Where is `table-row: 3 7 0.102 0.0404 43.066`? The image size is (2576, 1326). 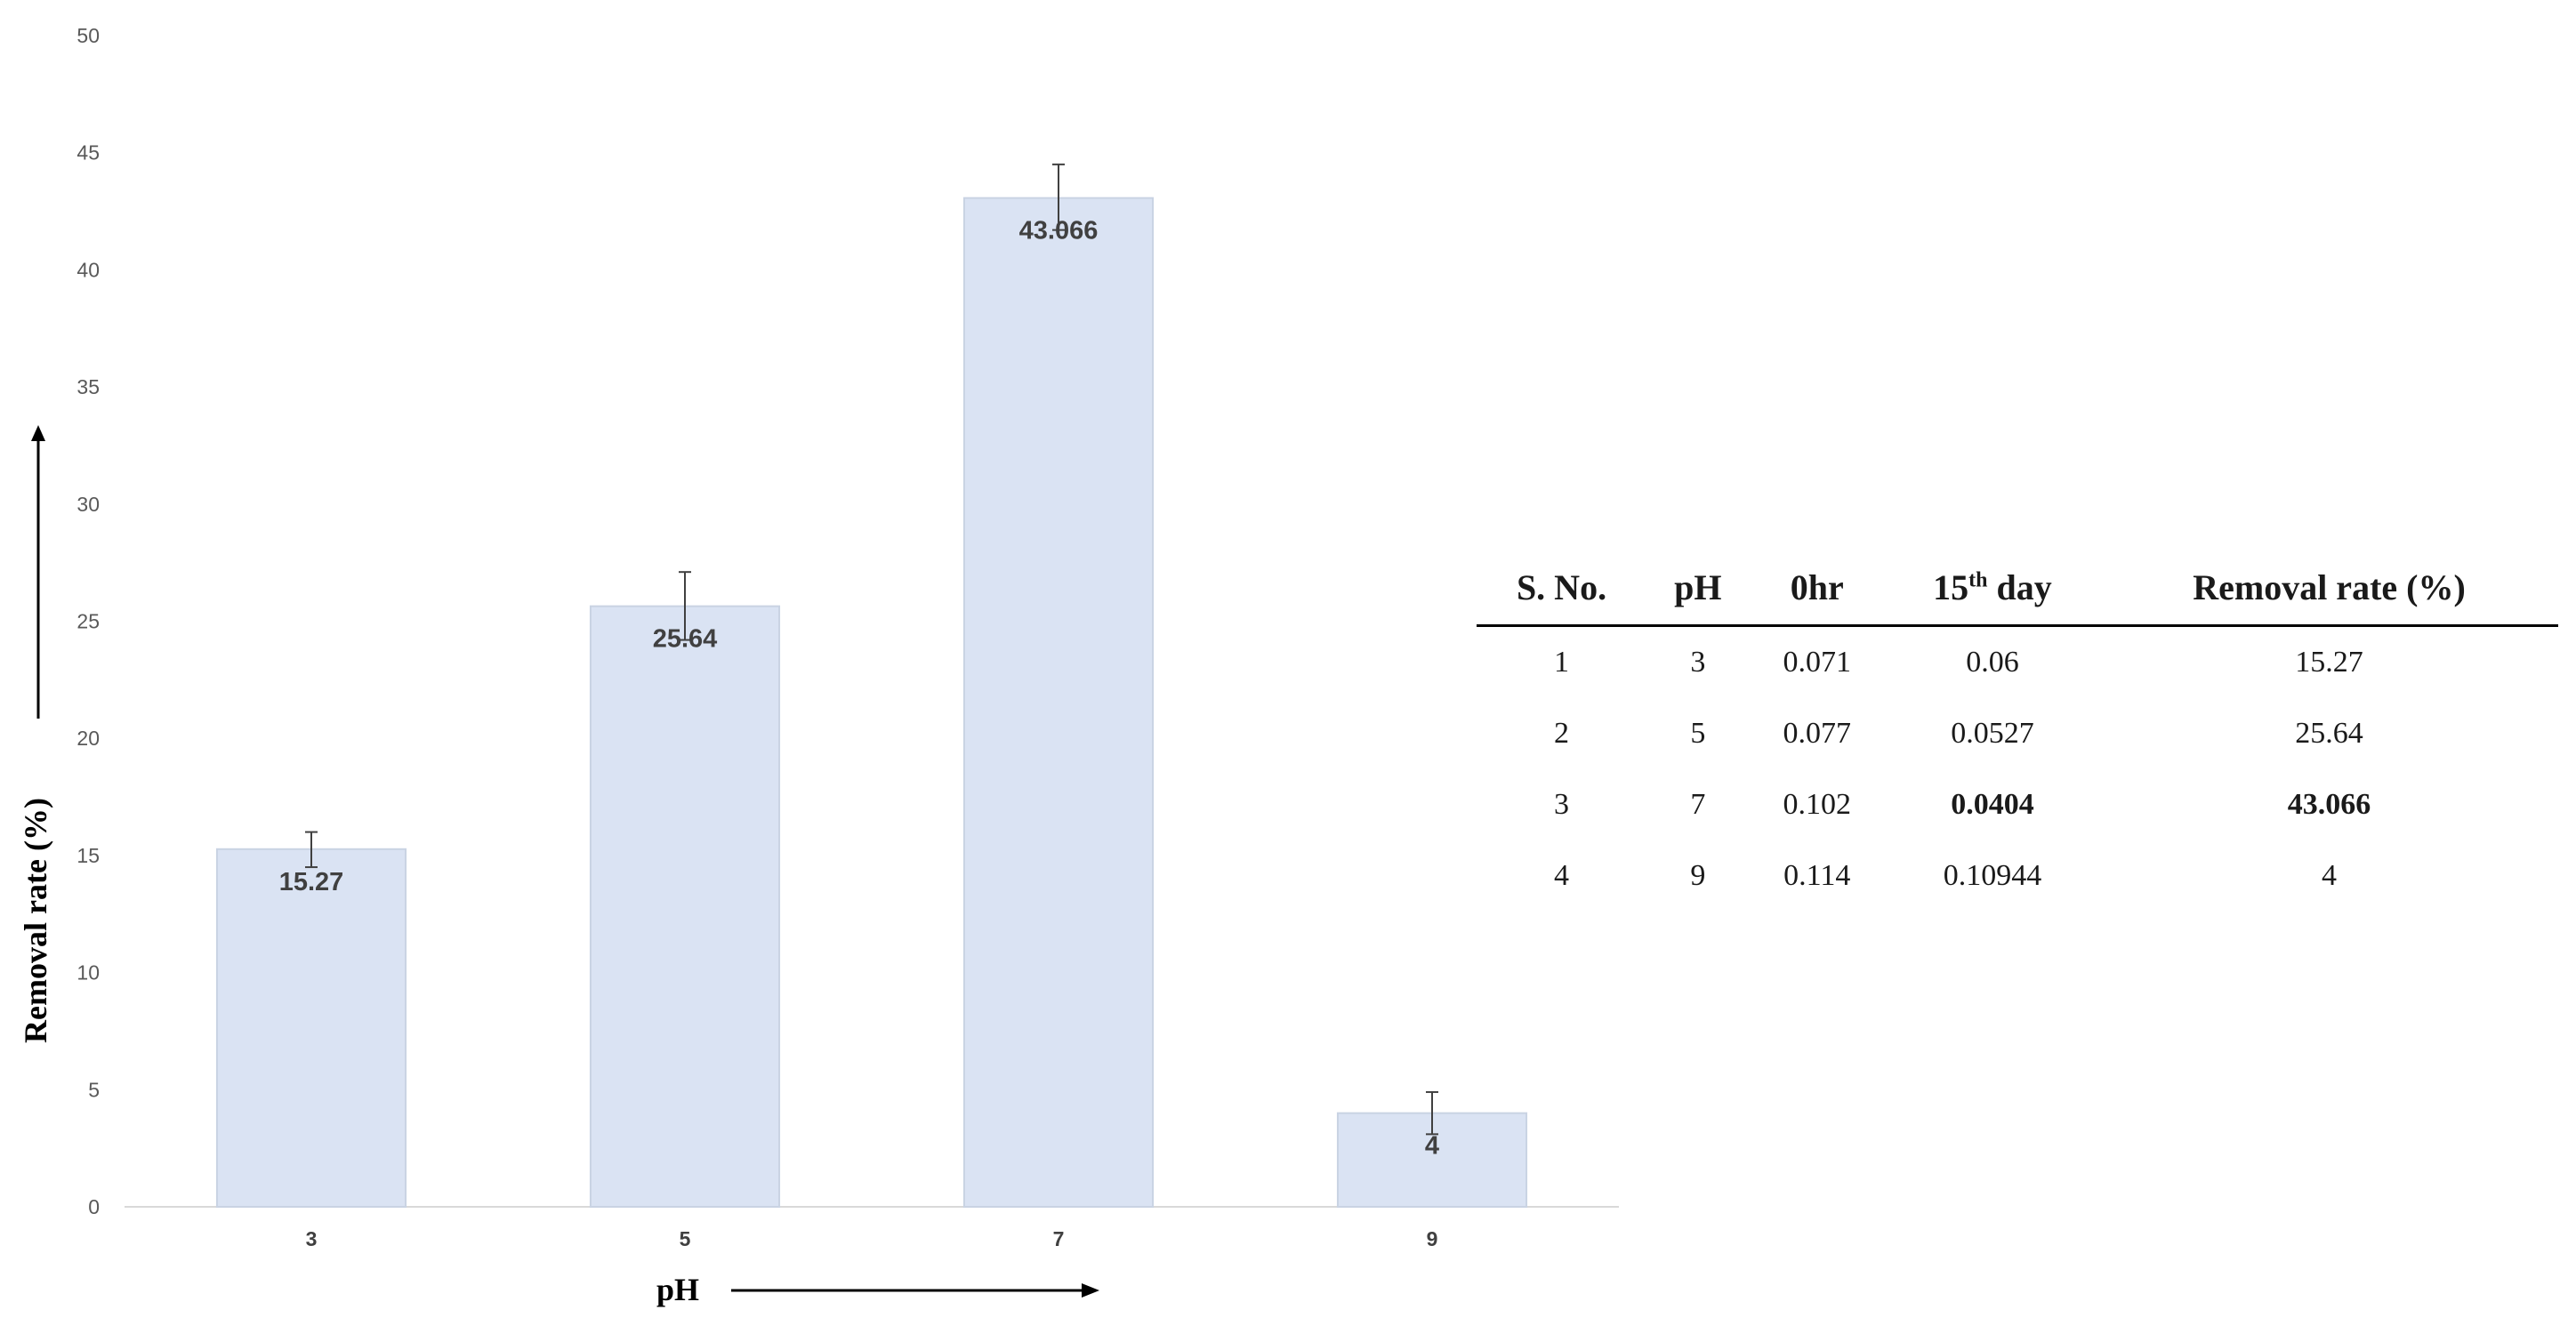 table-row: 3 7 0.102 0.0404 43.066 is located at coordinates (2017, 804).